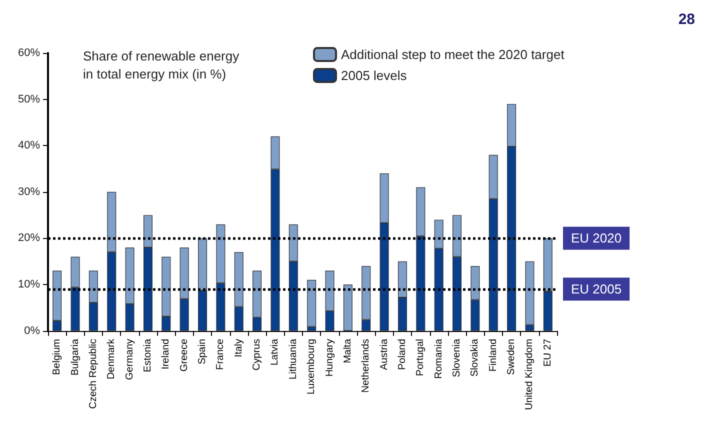  Describe the element at coordinates (184, 355) in the screenshot. I see `x-tick-label: Greece` at that location.